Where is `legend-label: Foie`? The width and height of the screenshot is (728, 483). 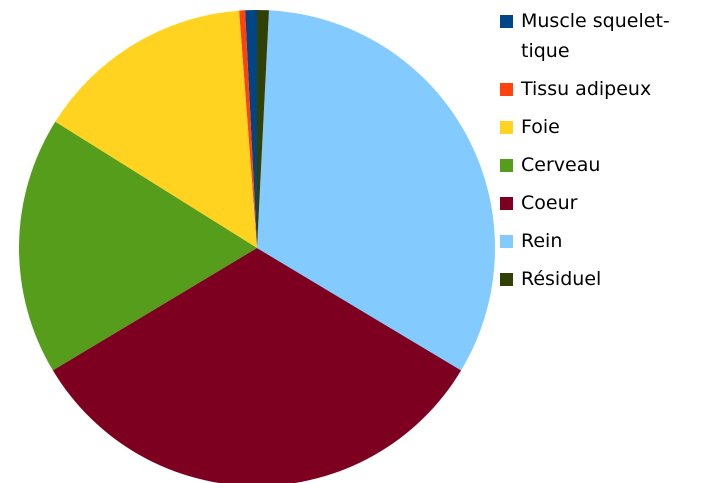 legend-label: Foie is located at coordinates (540, 127).